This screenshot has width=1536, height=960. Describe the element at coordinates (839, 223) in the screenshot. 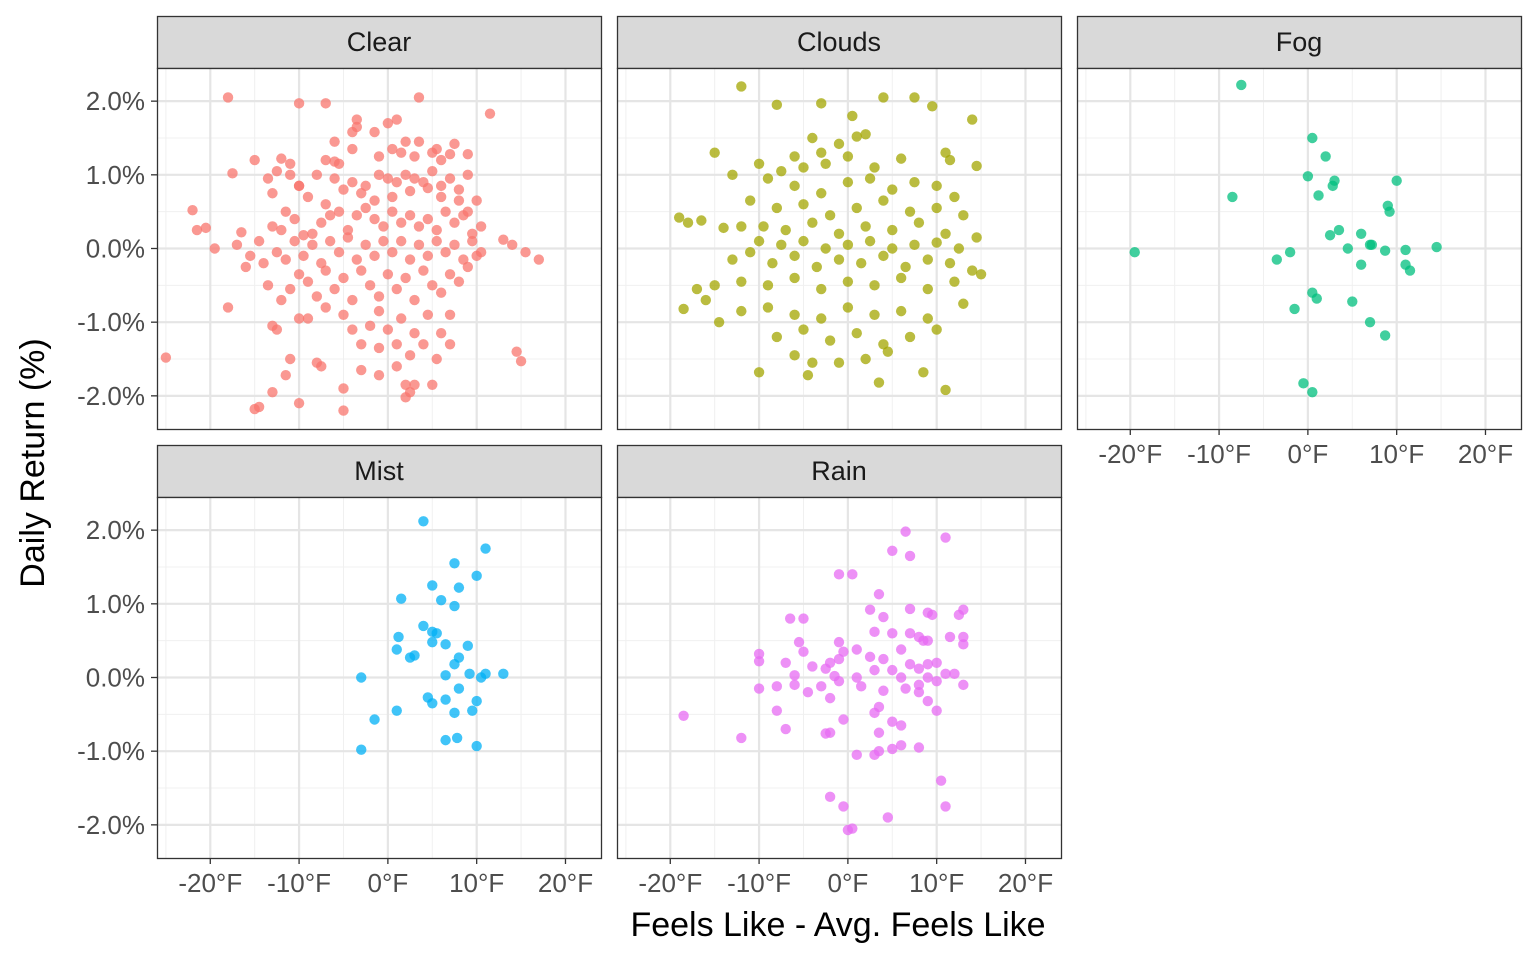

I see `facet-clouds: Clouds` at that location.